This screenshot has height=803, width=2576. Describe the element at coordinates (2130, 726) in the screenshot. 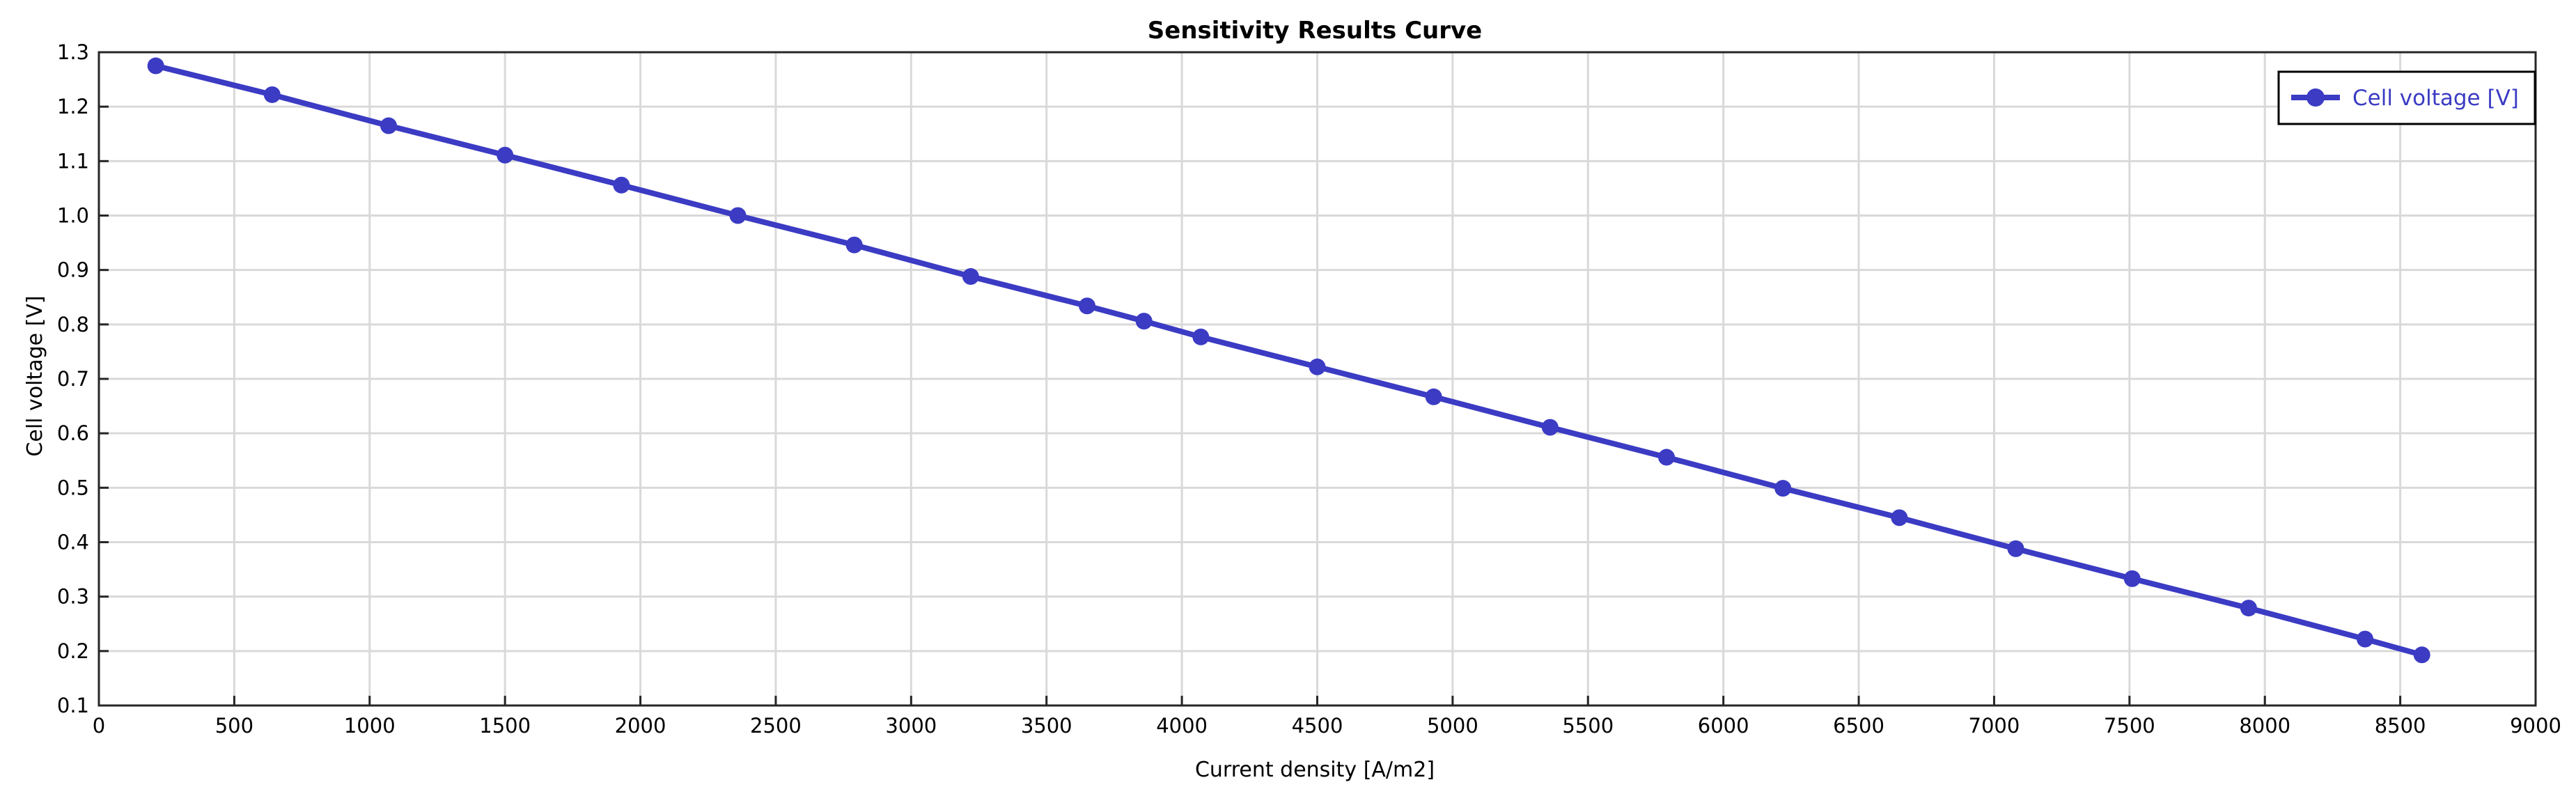

I see `x-tick-label: 7500` at that location.